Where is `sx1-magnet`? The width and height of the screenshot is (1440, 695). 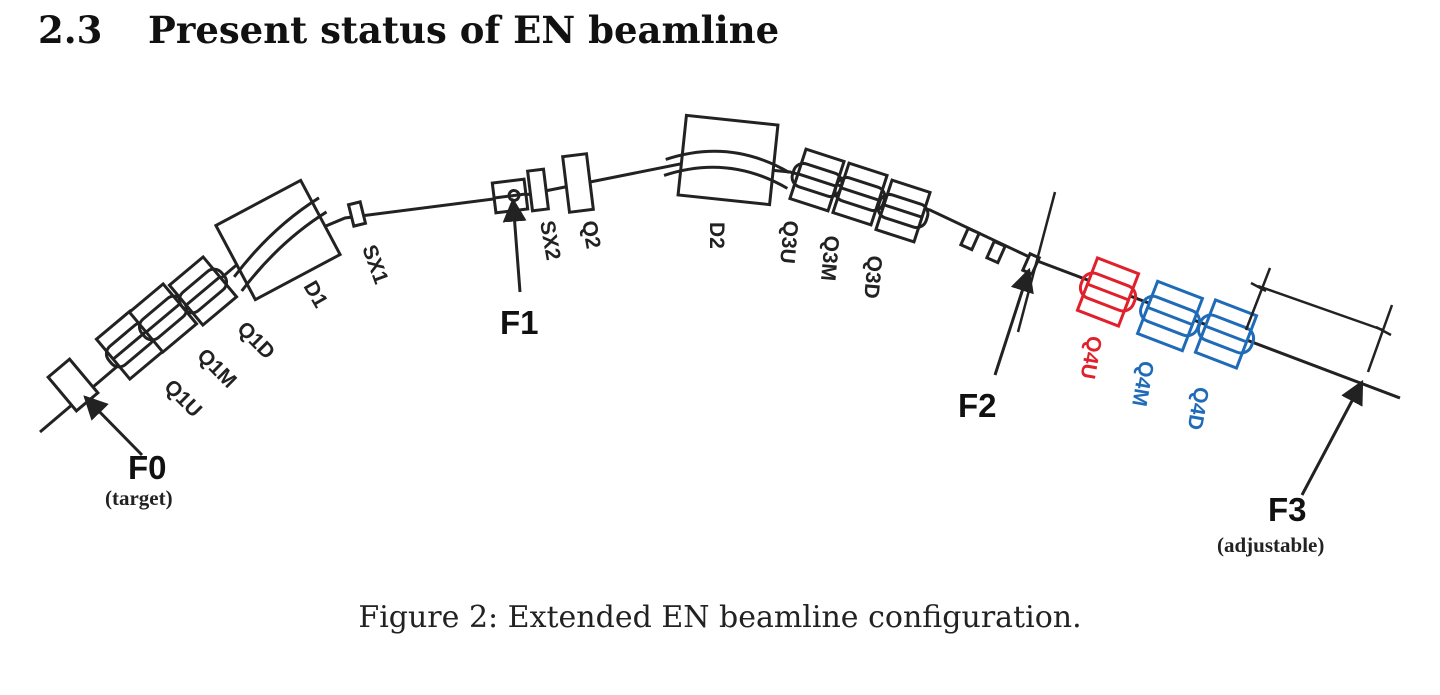 sx1-magnet is located at coordinates (357, 214).